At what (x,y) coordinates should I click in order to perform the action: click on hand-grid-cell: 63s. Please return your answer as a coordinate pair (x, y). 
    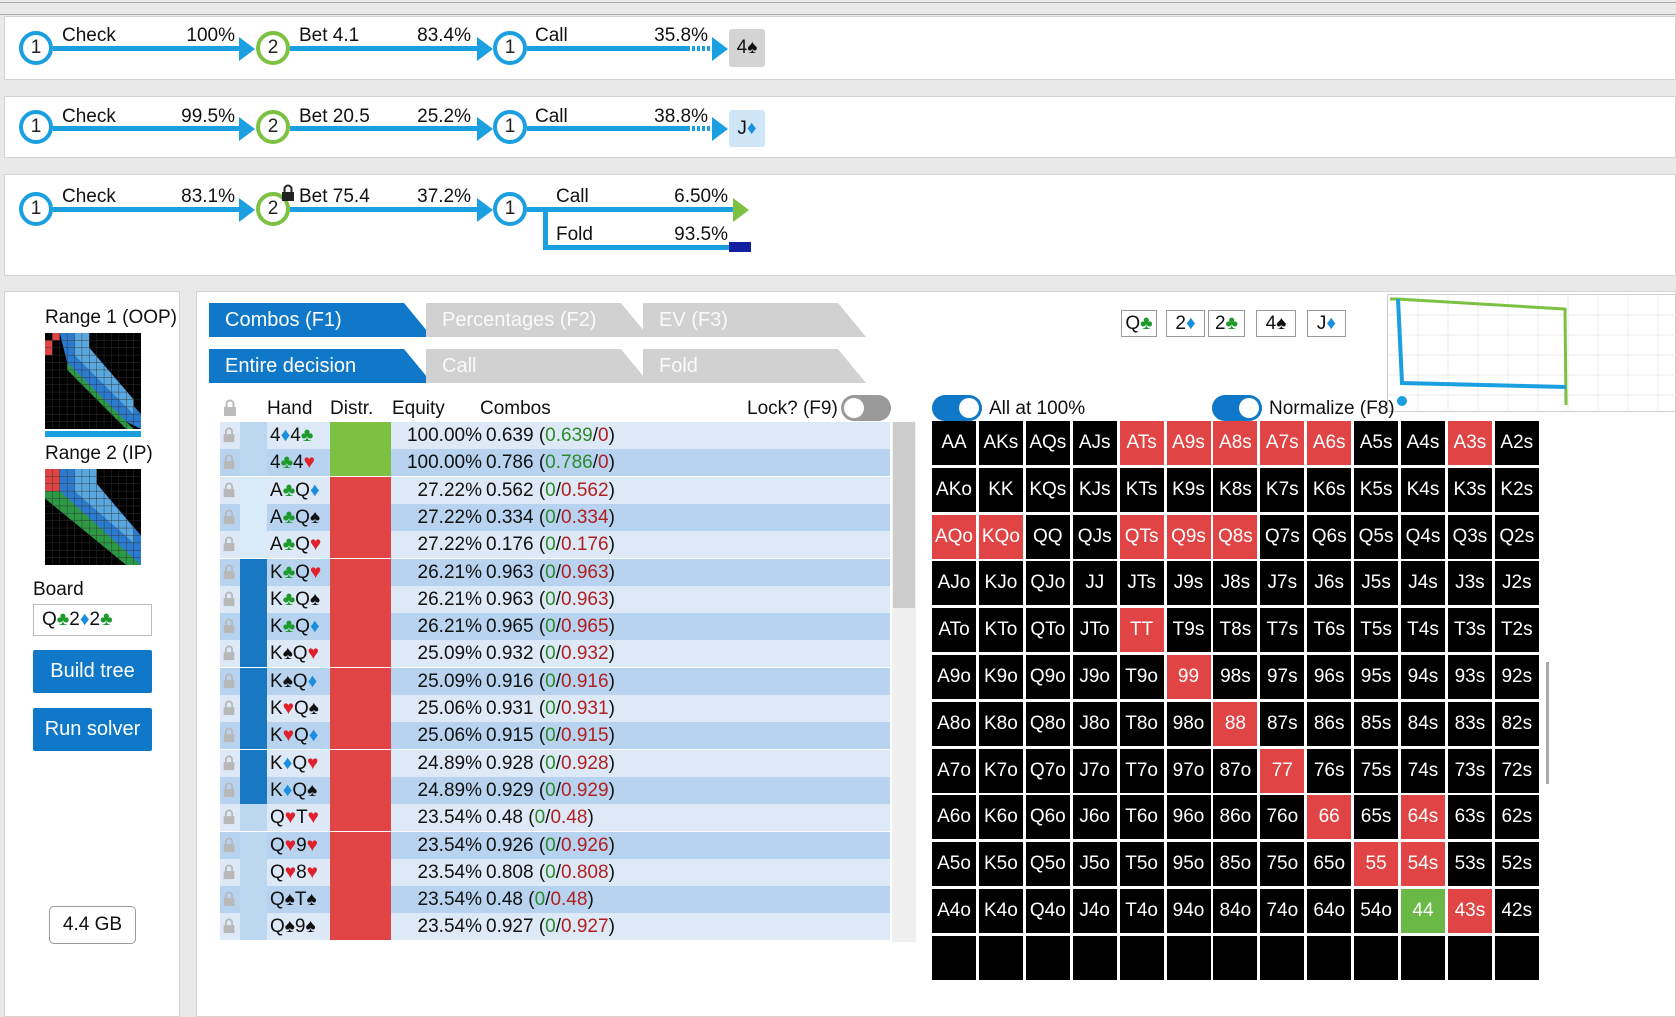
    Looking at the image, I should click on (1469, 817).